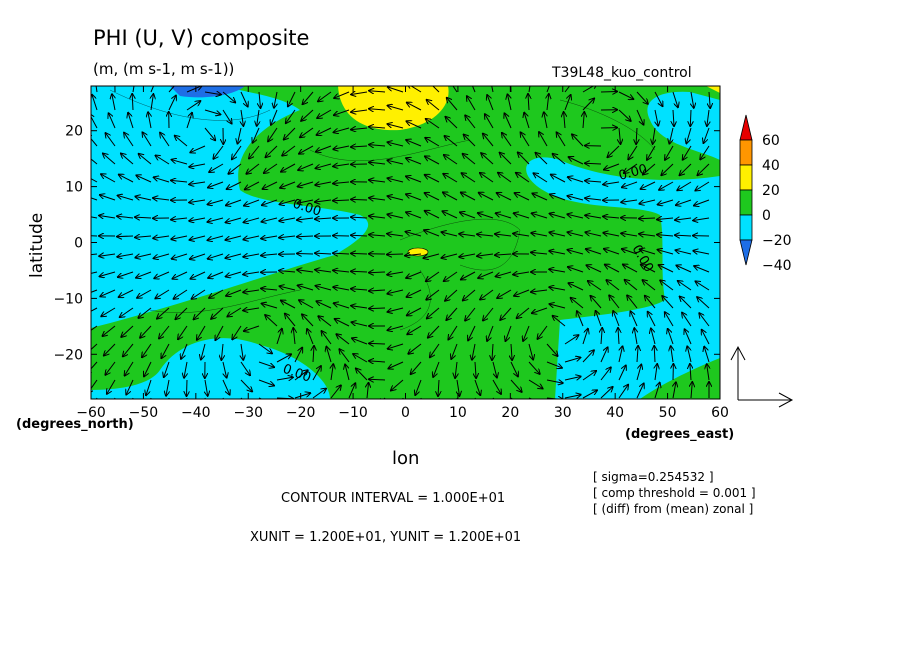 Image resolution: width=904 pixels, height=654 pixels. What do you see at coordinates (248, 413) in the screenshot?
I see `x-tick-label: −30` at bounding box center [248, 413].